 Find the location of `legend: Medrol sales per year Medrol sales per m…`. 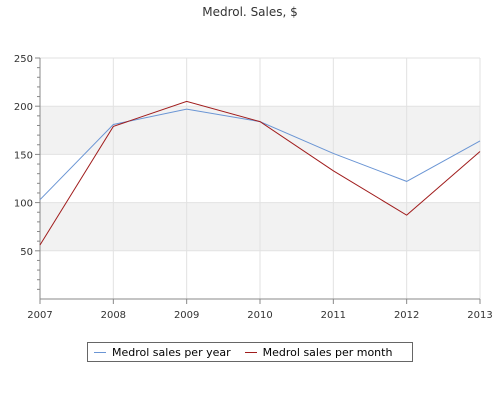

legend: Medrol sales per year Medrol sales per m… is located at coordinates (250, 352).